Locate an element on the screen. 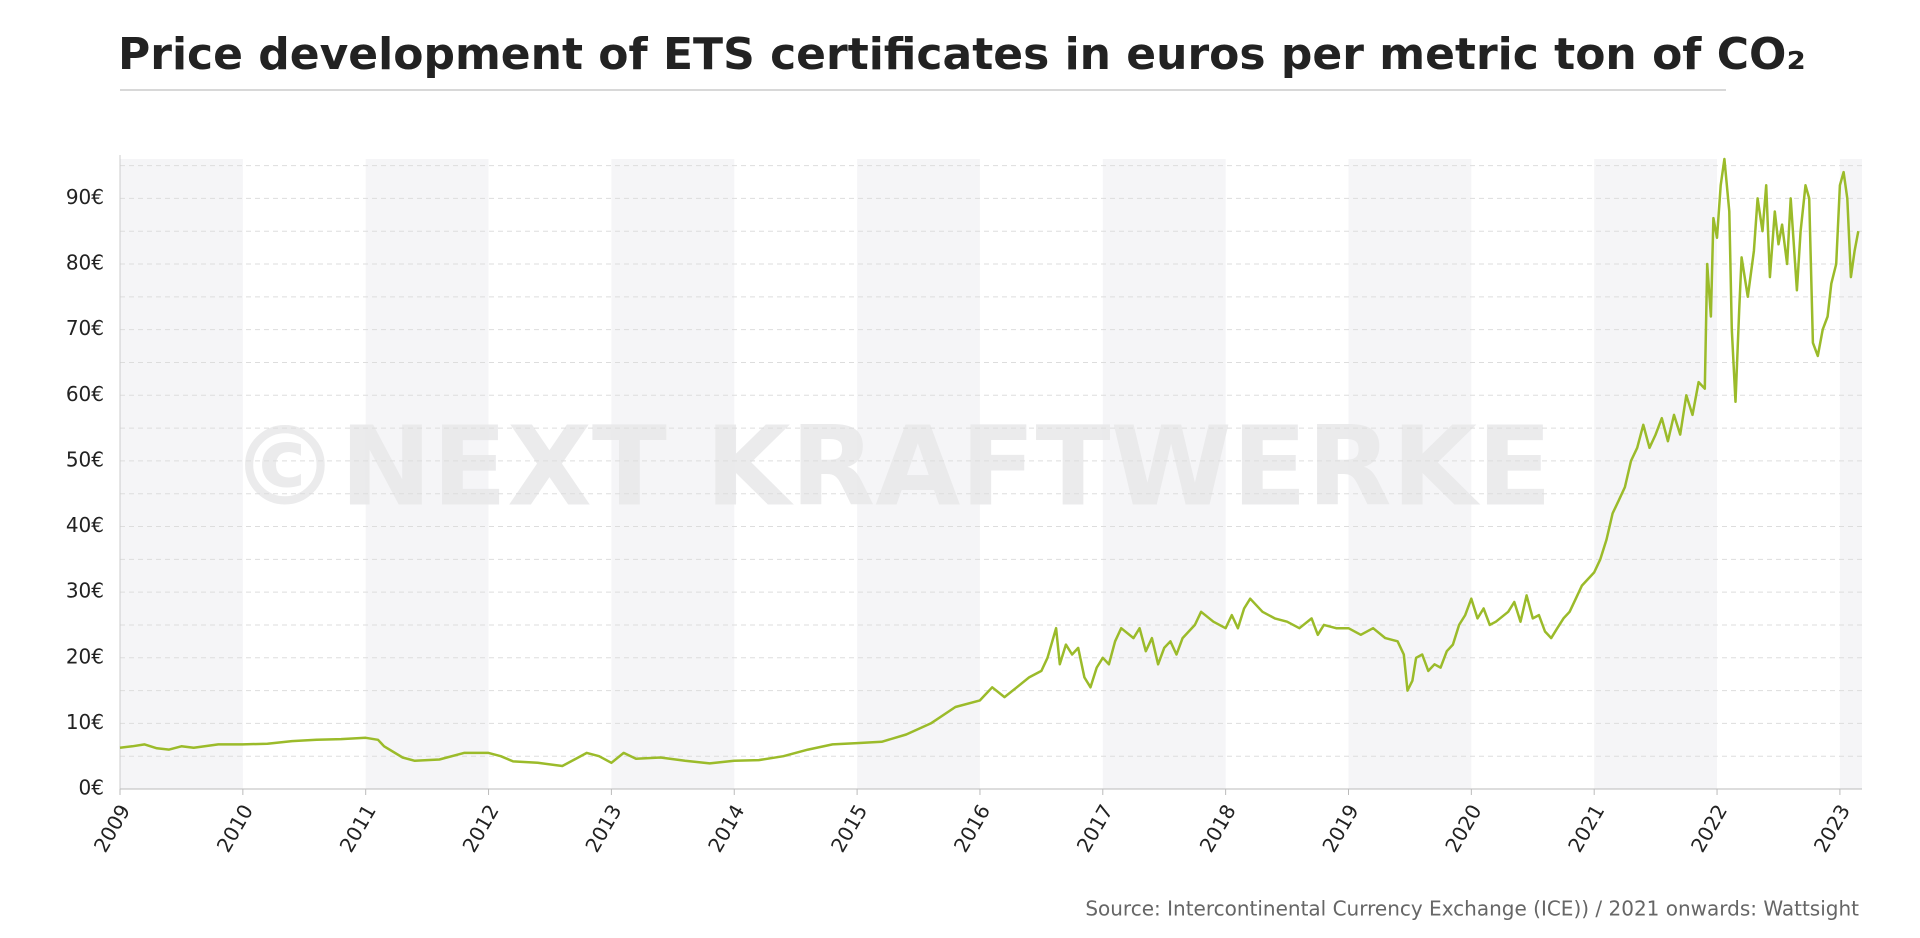 The width and height of the screenshot is (1920, 938). x-tick-label: 2018 is located at coordinates (1217, 828).